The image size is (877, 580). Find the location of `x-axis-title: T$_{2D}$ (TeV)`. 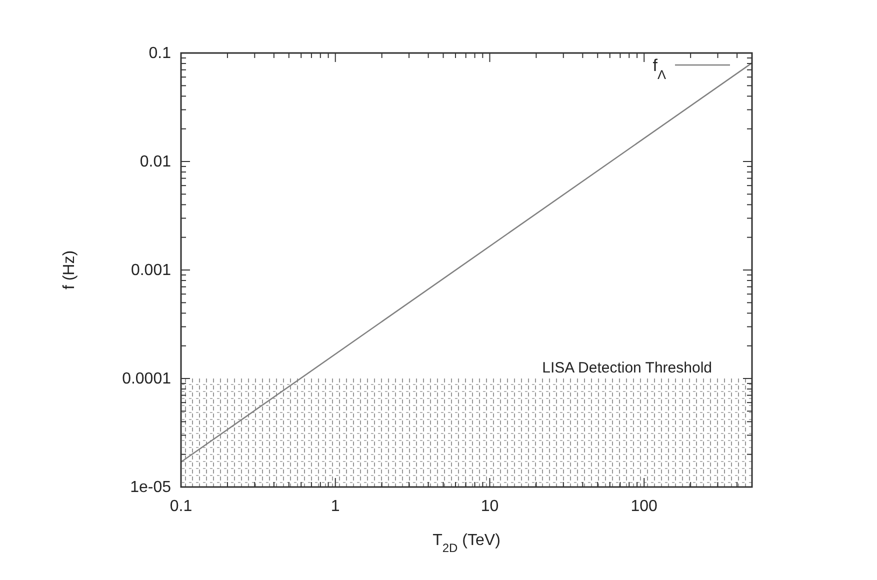

x-axis-title: T$_{2D}$ (TeV) is located at coordinates (466, 543).